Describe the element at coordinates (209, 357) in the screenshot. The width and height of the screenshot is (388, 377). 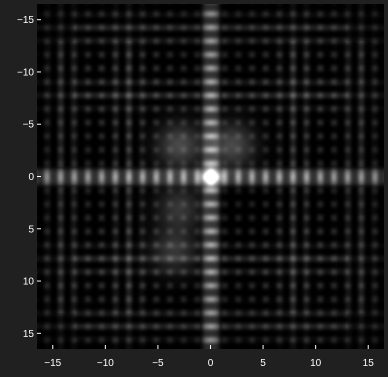
I see `x-axis: −15 −10 −5 0 5 10 15` at that location.